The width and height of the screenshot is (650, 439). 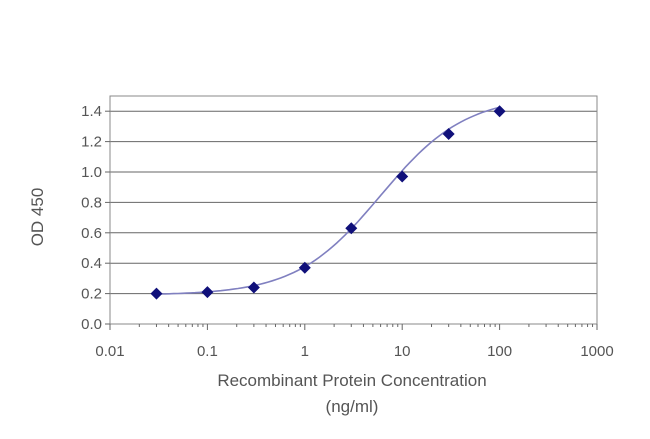 I want to click on x-tick-label: 10, so click(x=402, y=351).